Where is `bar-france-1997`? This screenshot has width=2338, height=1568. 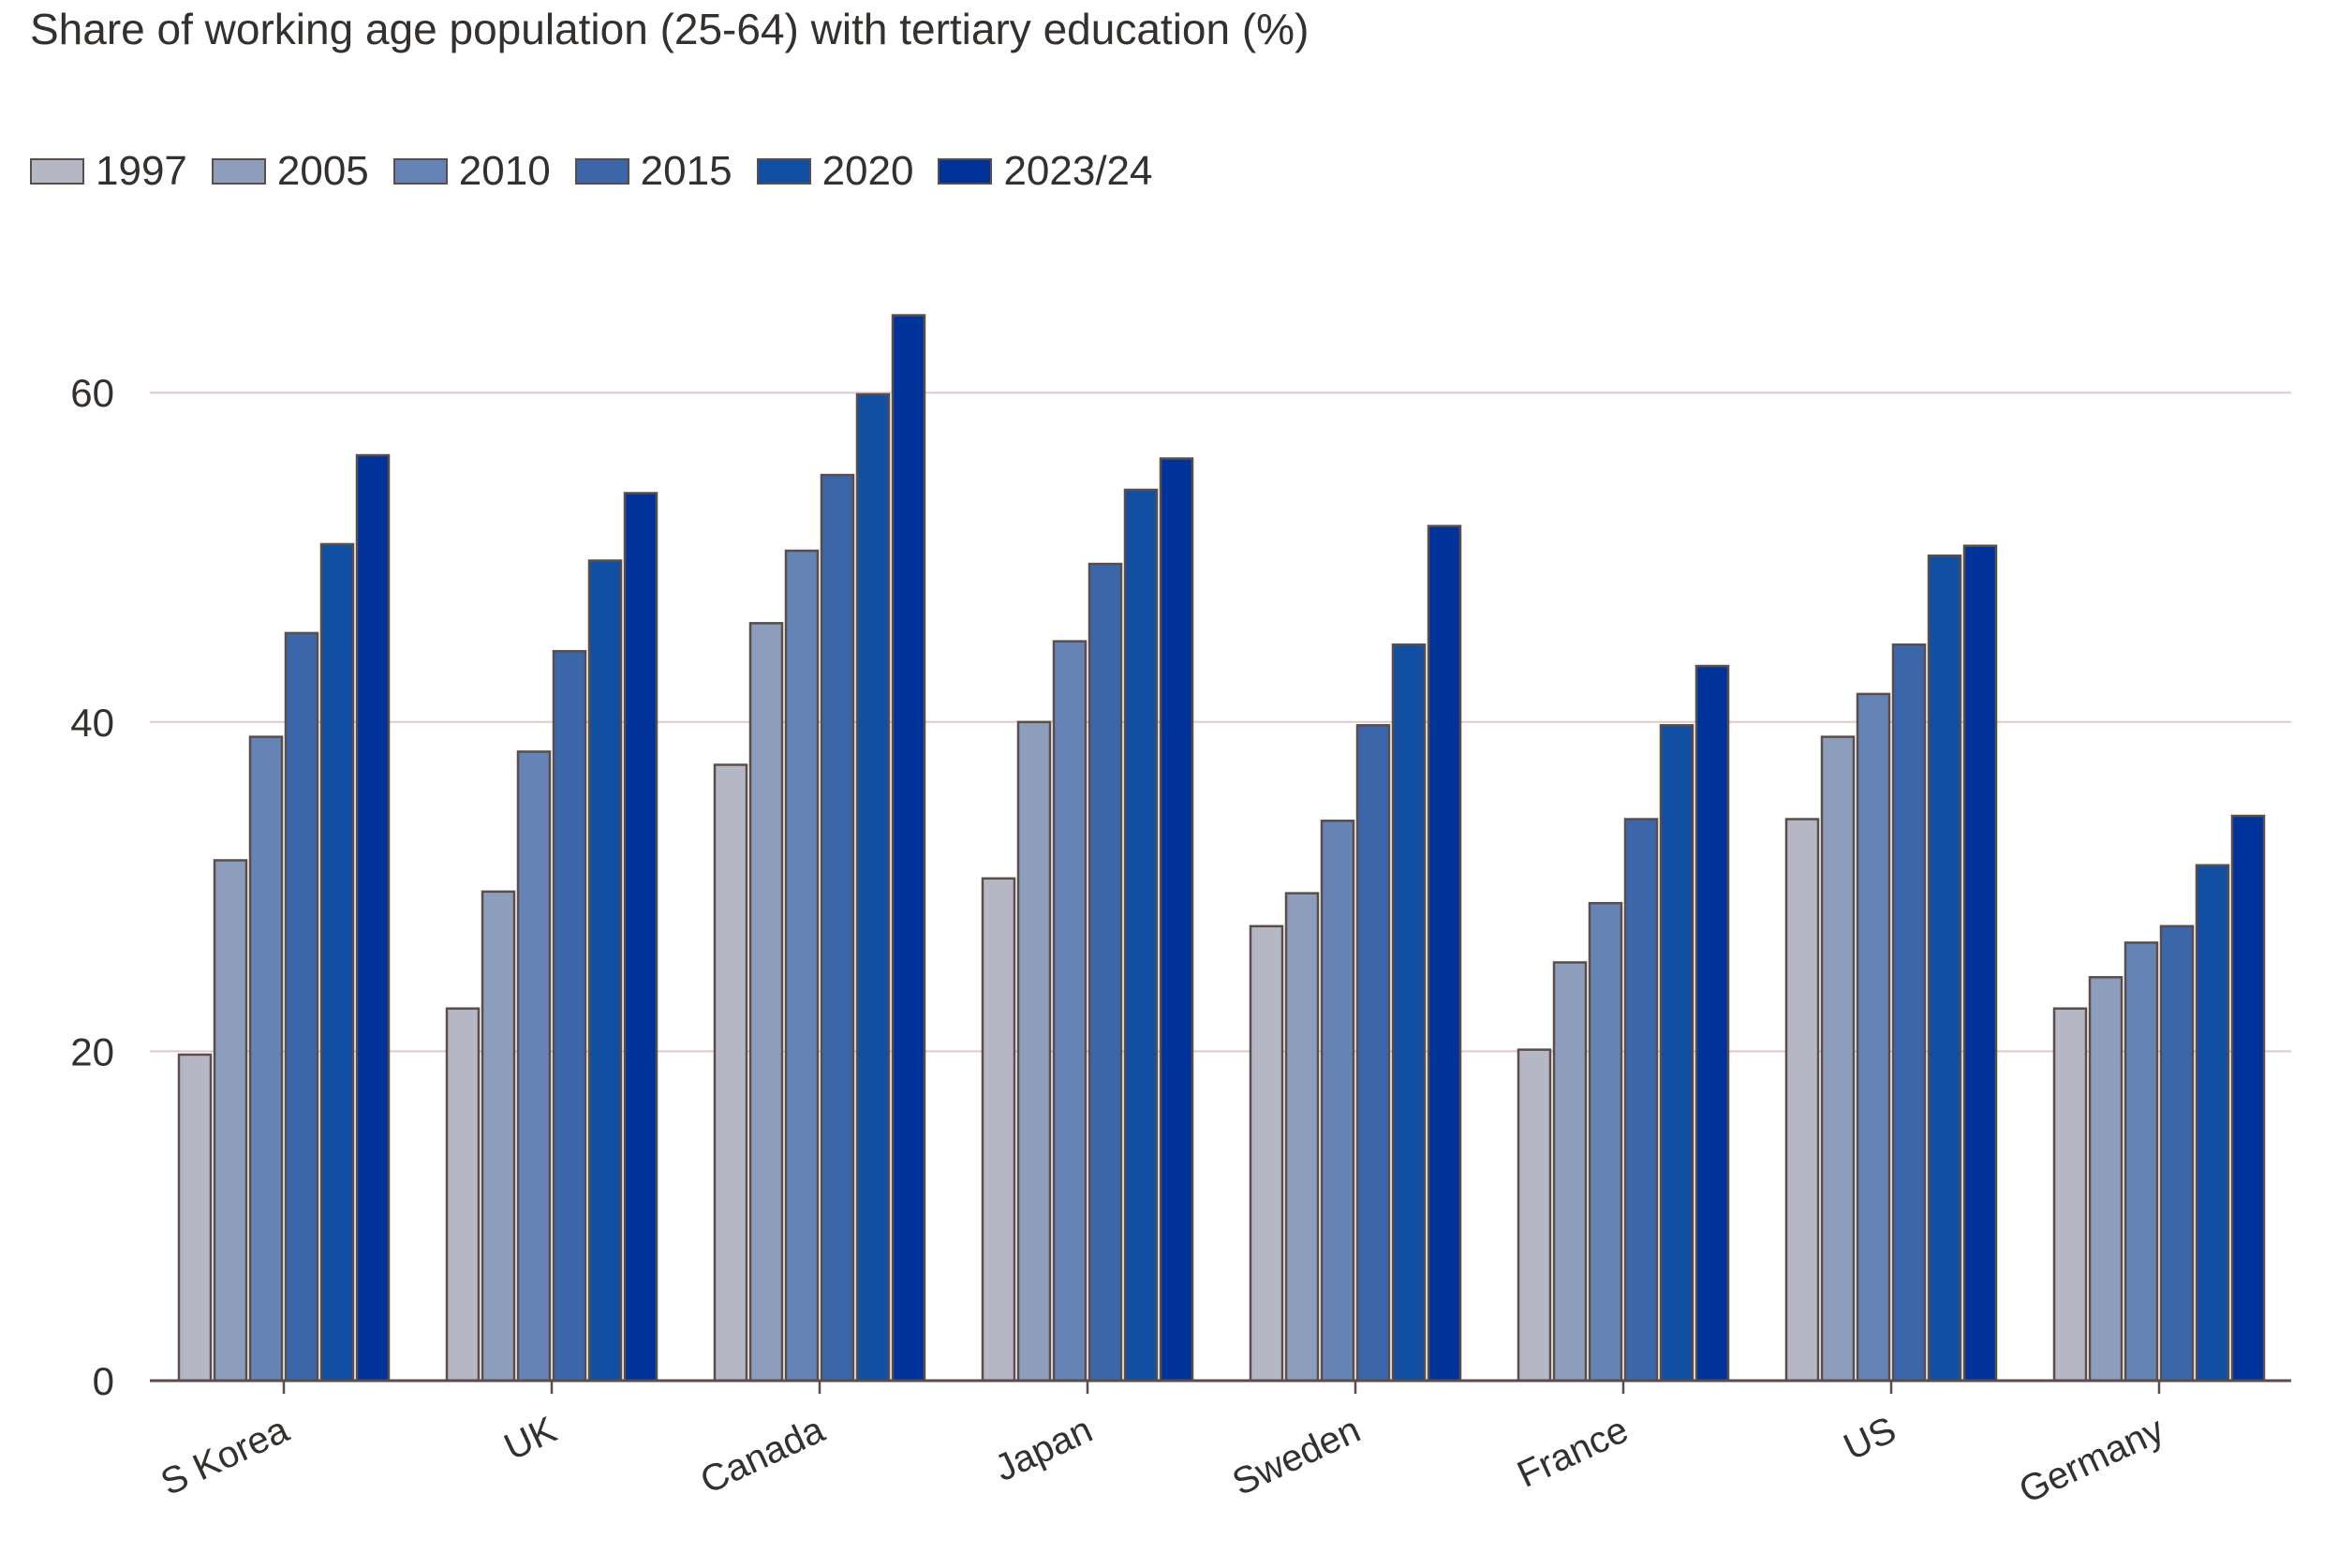
bar-france-1997 is located at coordinates (1534, 1215).